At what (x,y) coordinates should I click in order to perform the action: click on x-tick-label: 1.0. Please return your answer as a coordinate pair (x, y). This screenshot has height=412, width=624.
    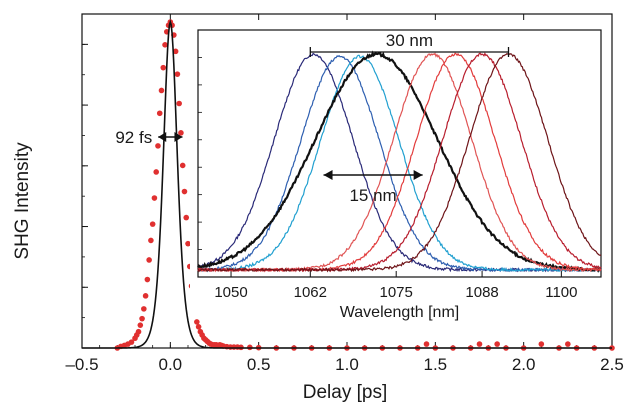
    Looking at the image, I should click on (347, 364).